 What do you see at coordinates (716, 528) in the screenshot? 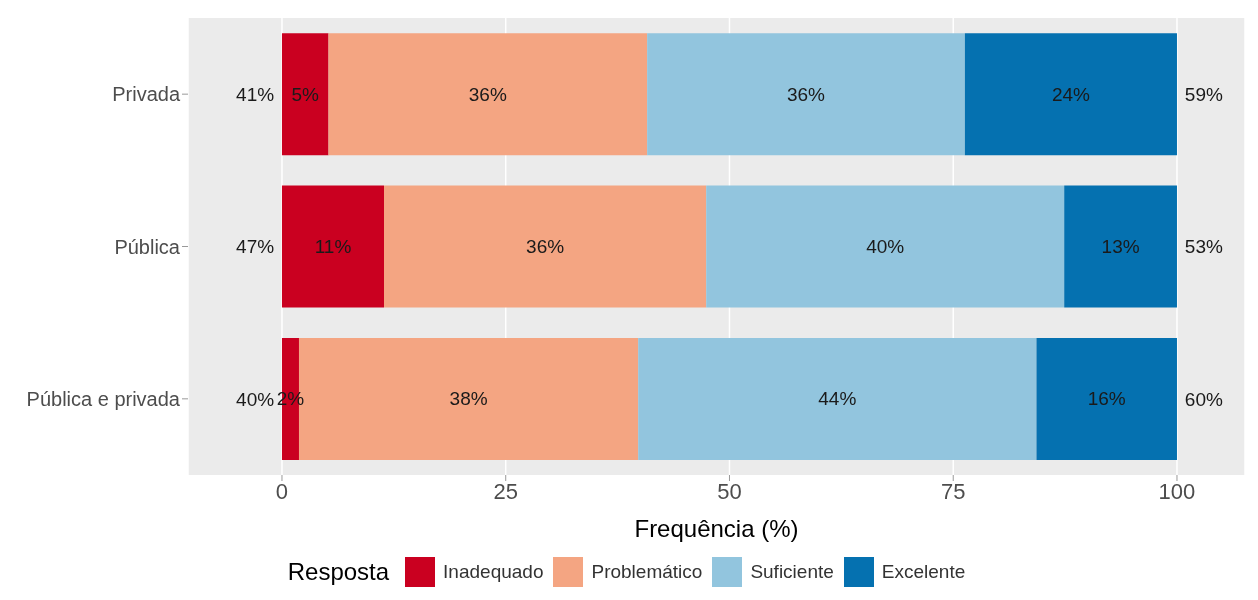
I see `x-axis-title: Frequência (%)` at bounding box center [716, 528].